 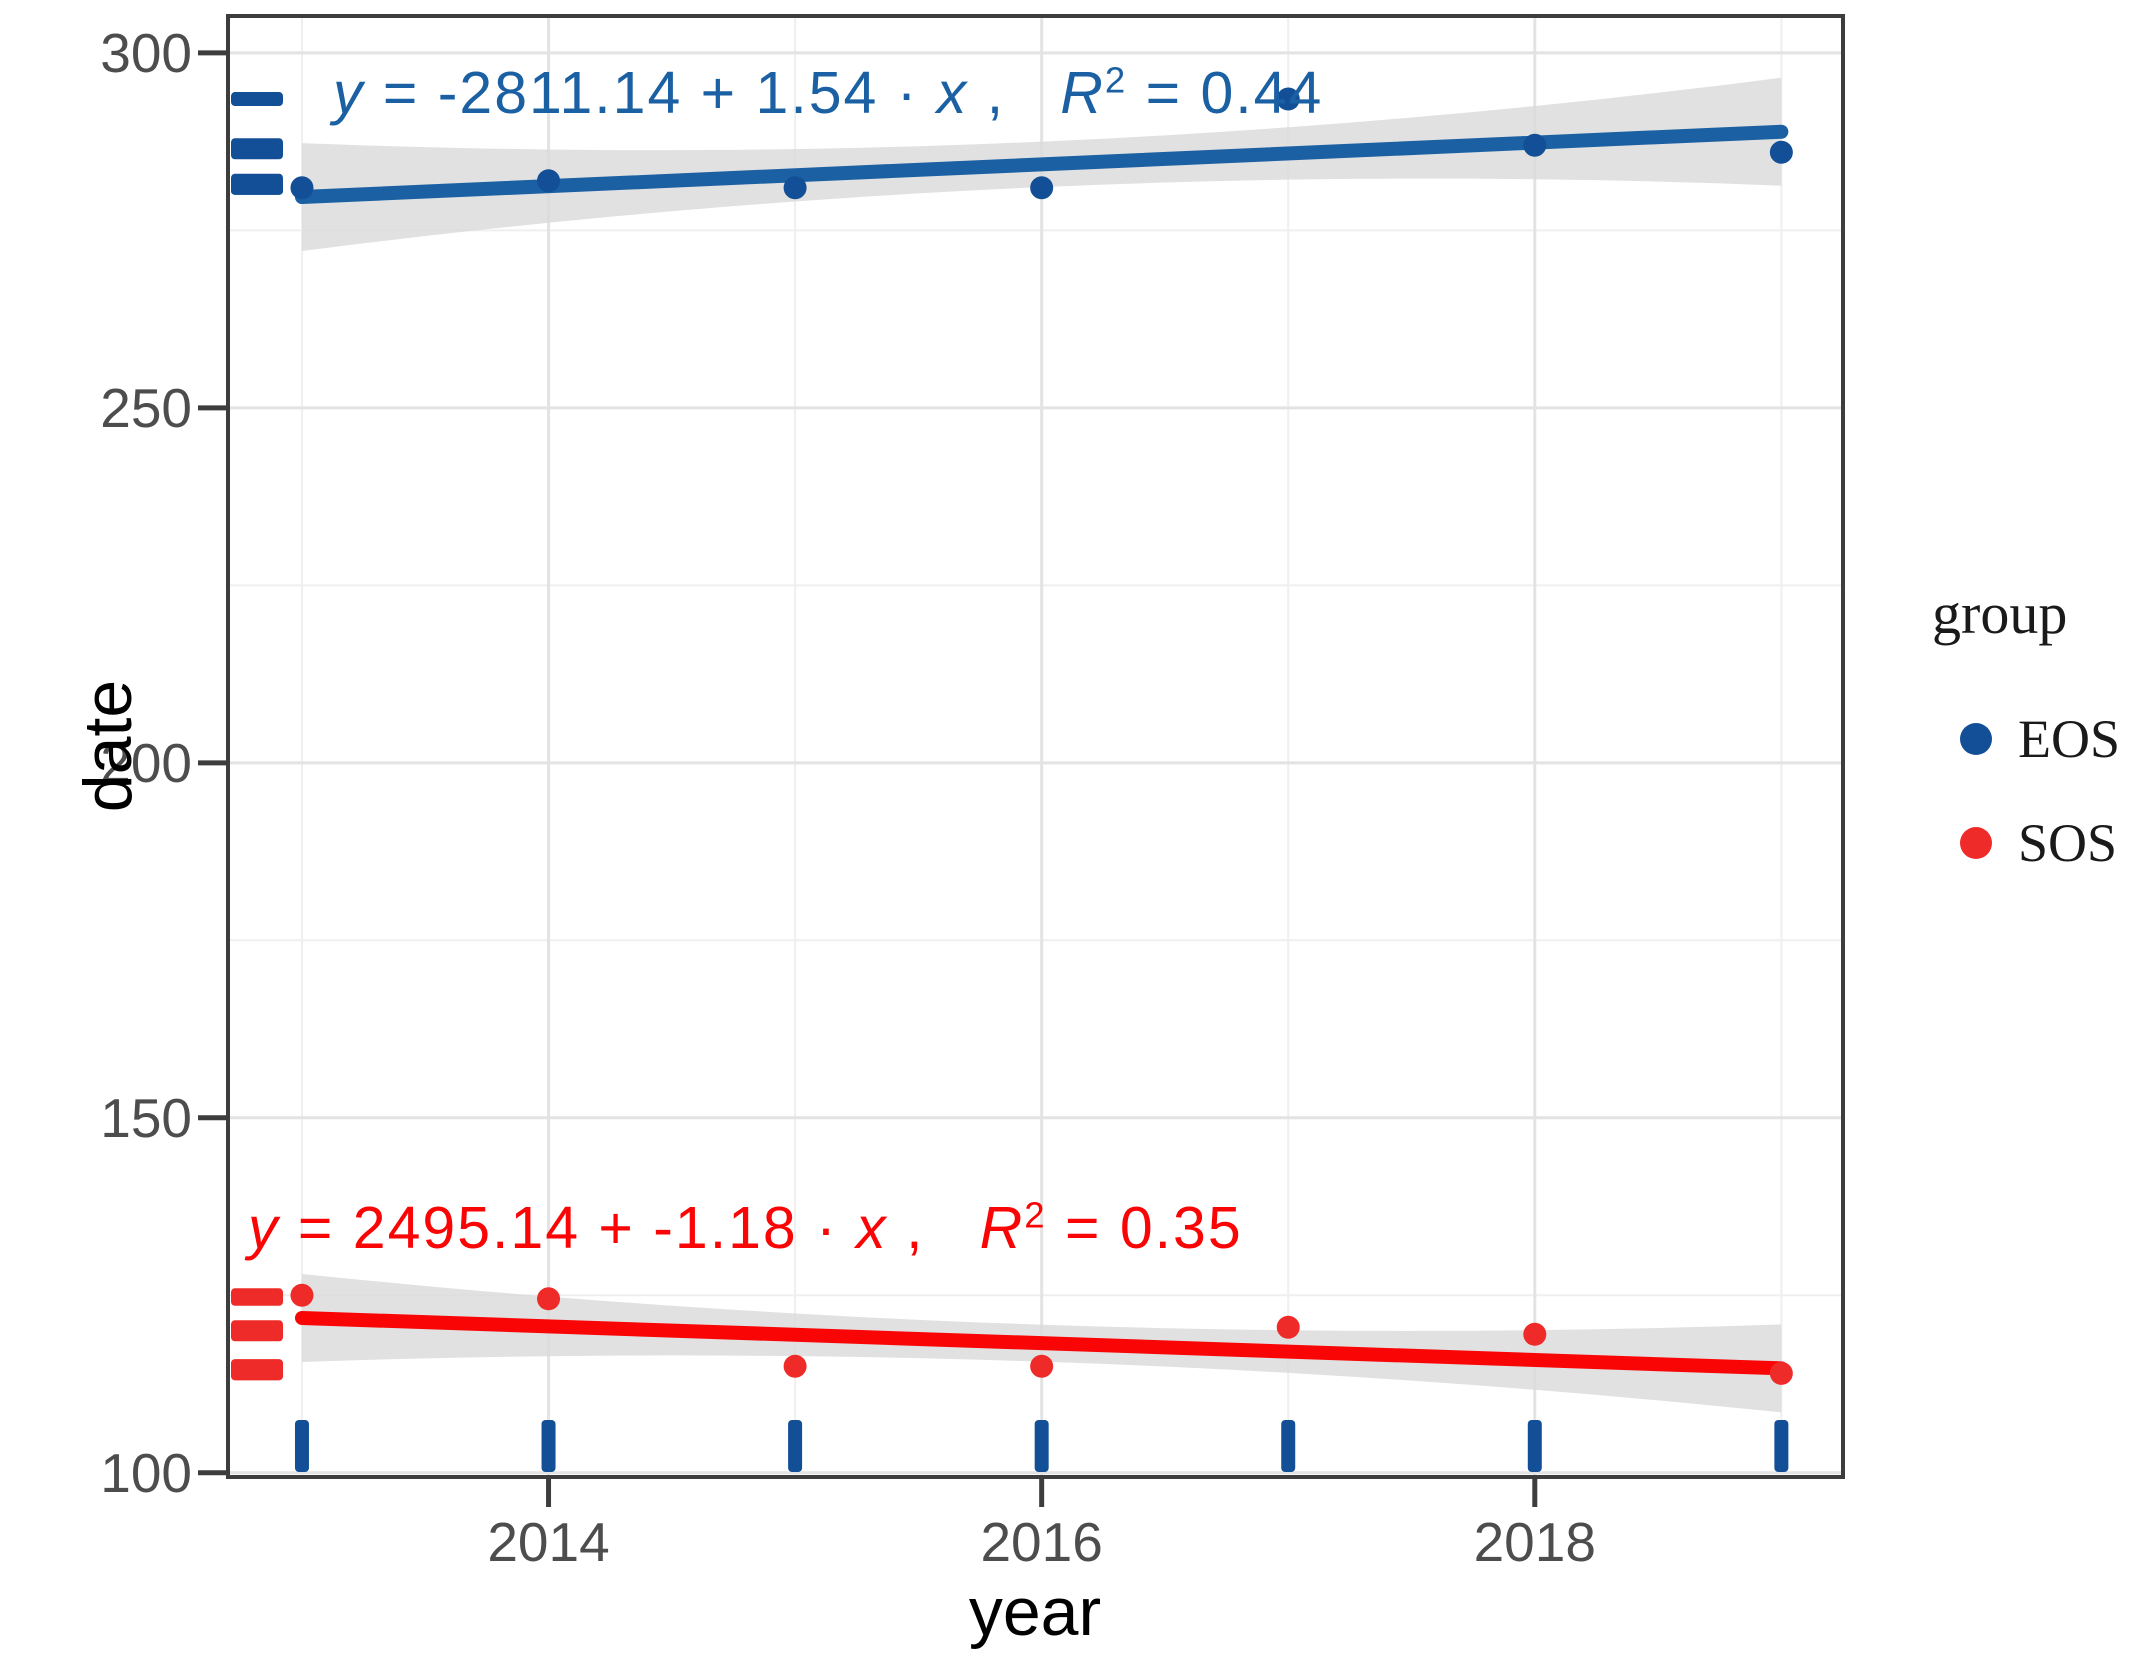 What do you see at coordinates (146, 407) in the screenshot?
I see `y-tick-label: 250` at bounding box center [146, 407].